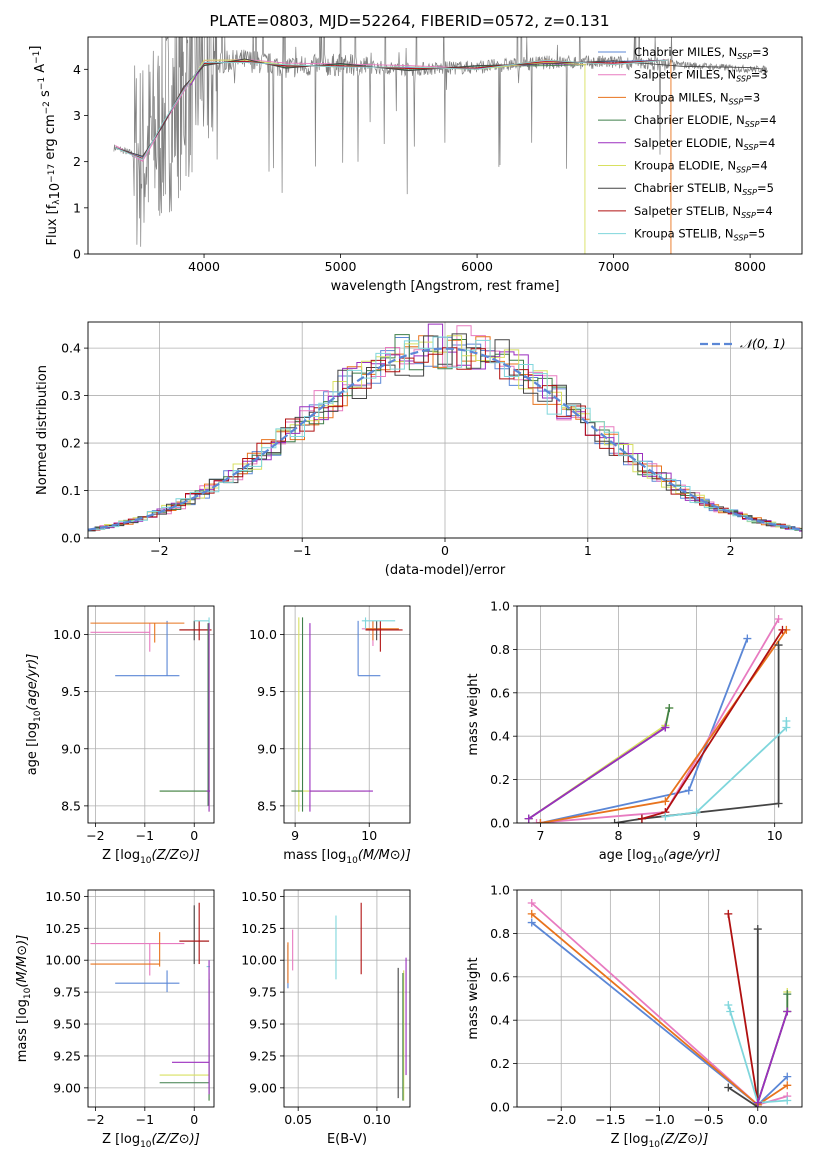 The image size is (819, 1175). I want to click on weight-vs-z-xtick-label: −2.0, so click(561, 1119).